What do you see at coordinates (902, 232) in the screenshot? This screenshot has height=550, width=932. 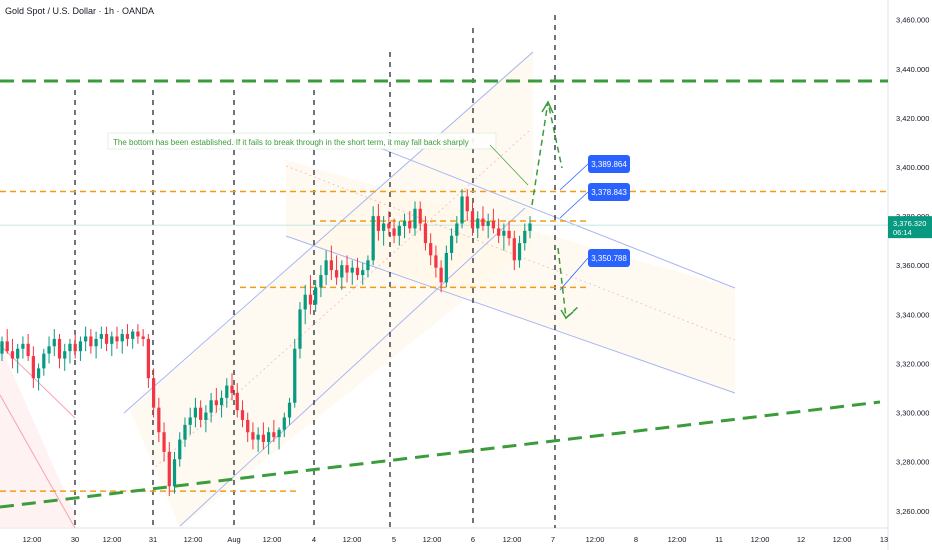 I see `countdown-label: 06:14` at bounding box center [902, 232].